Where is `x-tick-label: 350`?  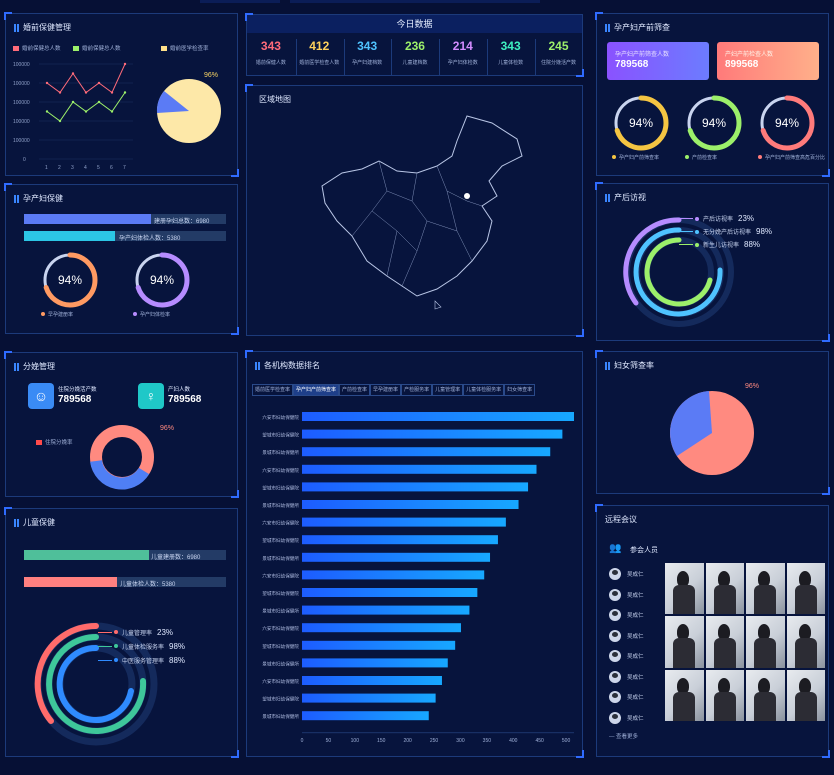 x-tick-label: 350 is located at coordinates (487, 741).